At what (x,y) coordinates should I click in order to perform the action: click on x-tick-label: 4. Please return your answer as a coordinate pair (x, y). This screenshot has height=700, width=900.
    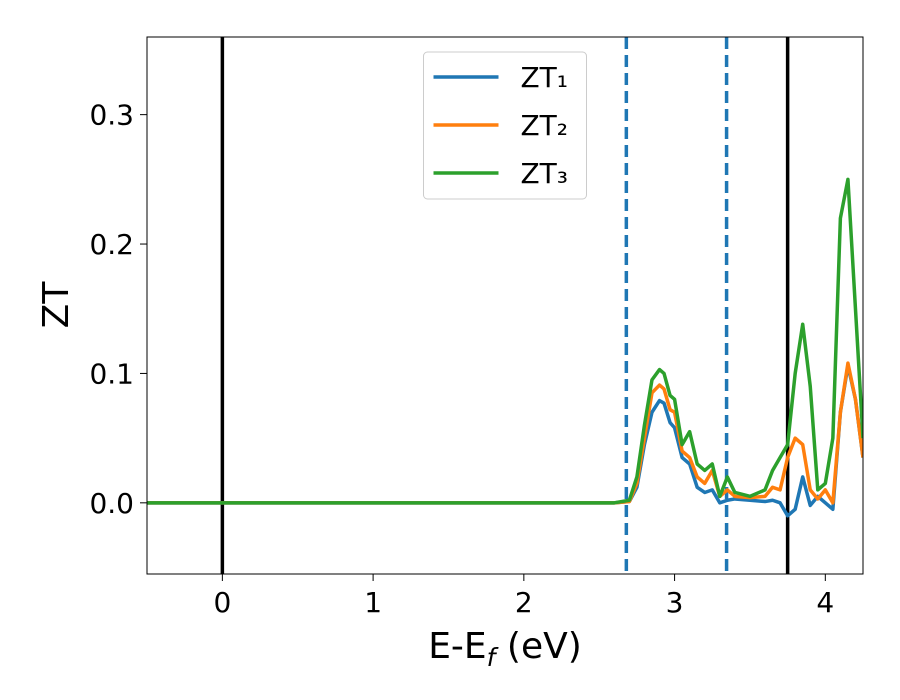
    Looking at the image, I should click on (825, 602).